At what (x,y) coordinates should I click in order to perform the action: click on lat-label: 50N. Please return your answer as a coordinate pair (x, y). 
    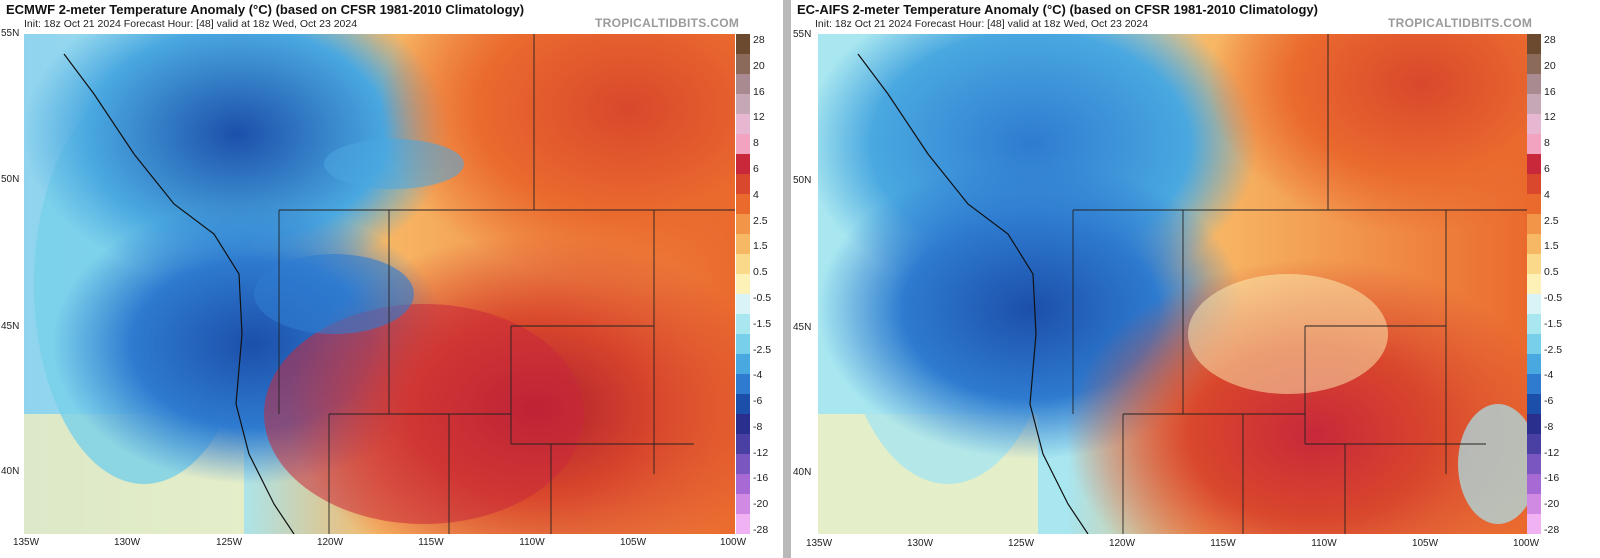
    Looking at the image, I should click on (10, 179).